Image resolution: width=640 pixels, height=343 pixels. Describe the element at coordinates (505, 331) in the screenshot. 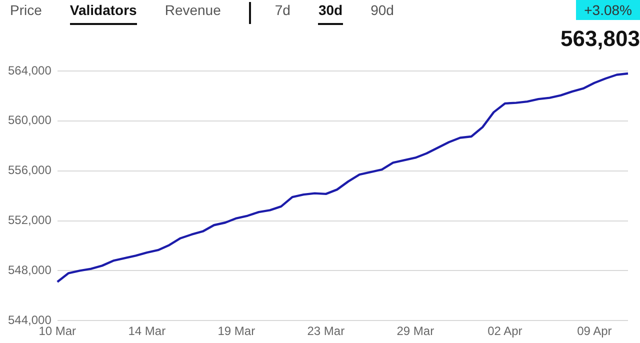

I see `x-tick-label: 02 Apr` at that location.